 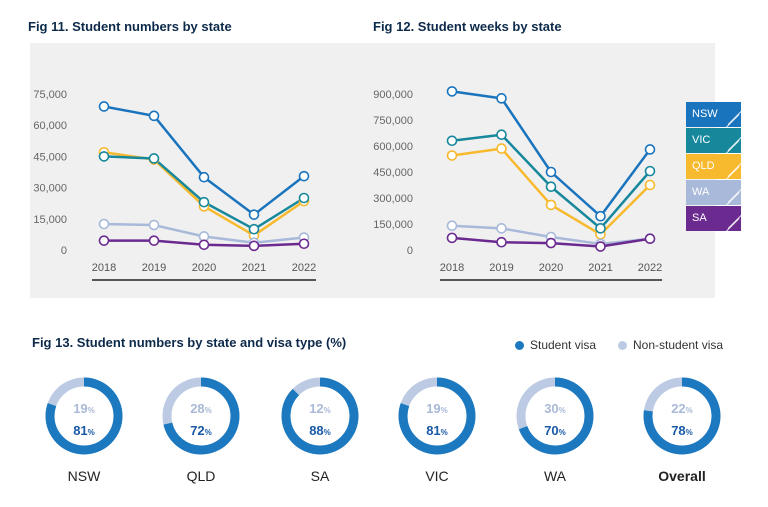 I want to click on non-student-visa-dot-icon, so click(x=622, y=345).